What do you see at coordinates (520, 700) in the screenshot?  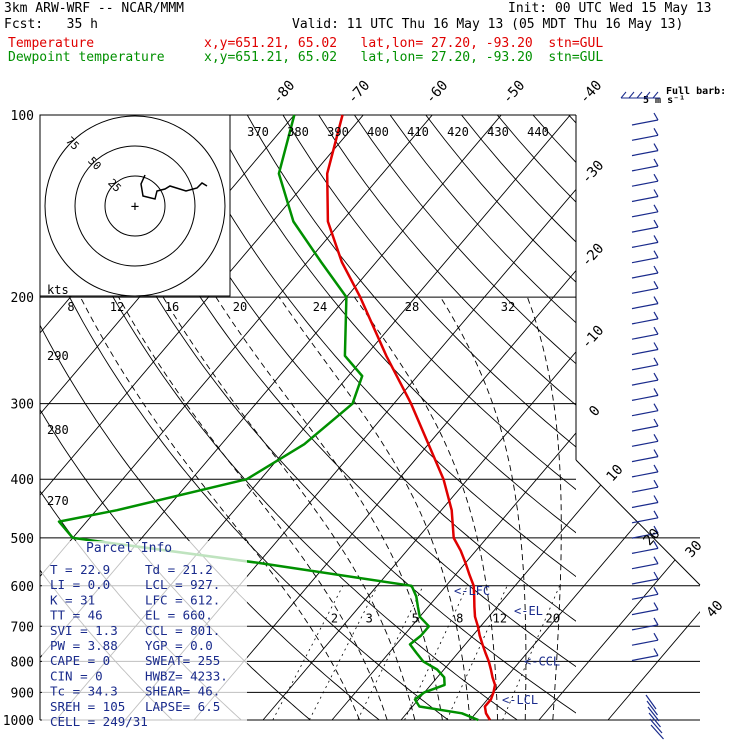 I see `marker-lcl: <-LCL` at bounding box center [520, 700].